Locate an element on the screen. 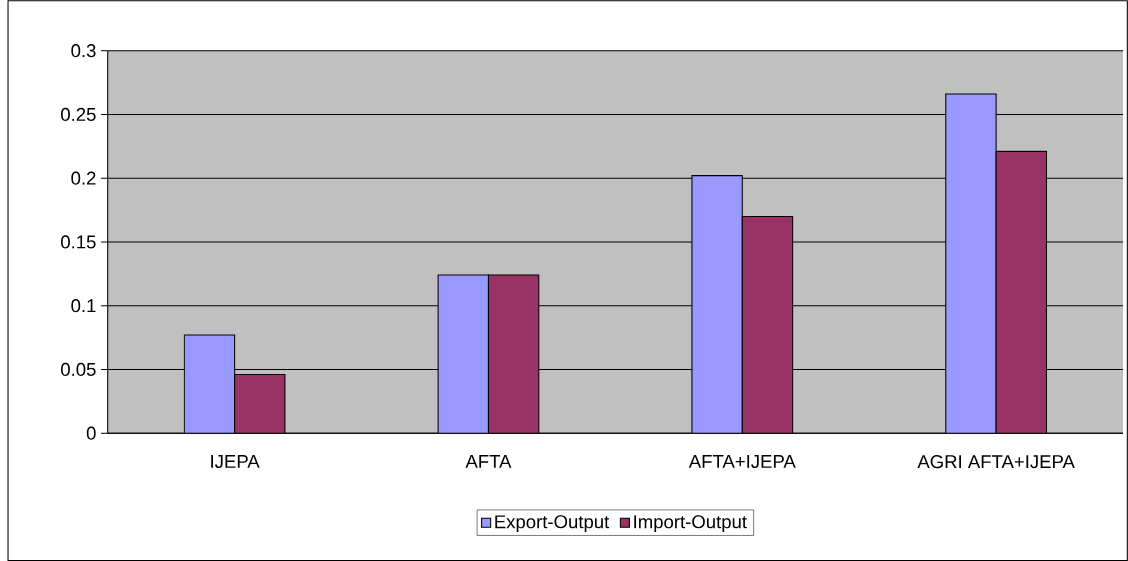  y-tick-label: 0 is located at coordinates (91, 433).